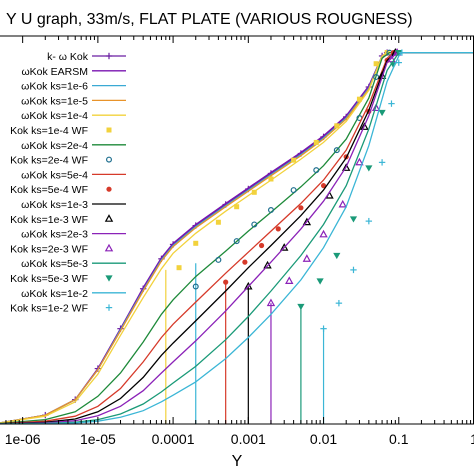  What do you see at coordinates (49, 249) in the screenshot?
I see `legend-label: Kok ks=2e-3 WF` at bounding box center [49, 249].